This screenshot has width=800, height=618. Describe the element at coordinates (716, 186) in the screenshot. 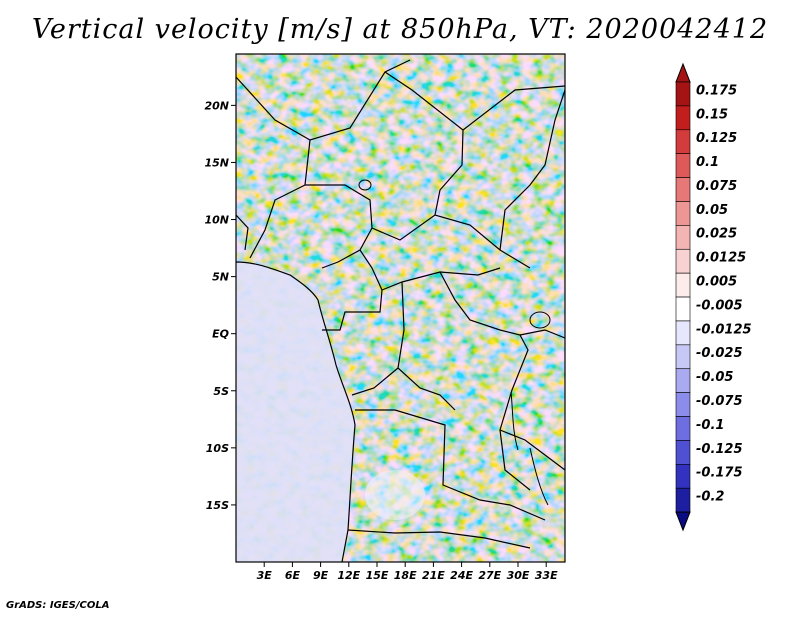

I see `colorbar-label: 0.075` at that location.